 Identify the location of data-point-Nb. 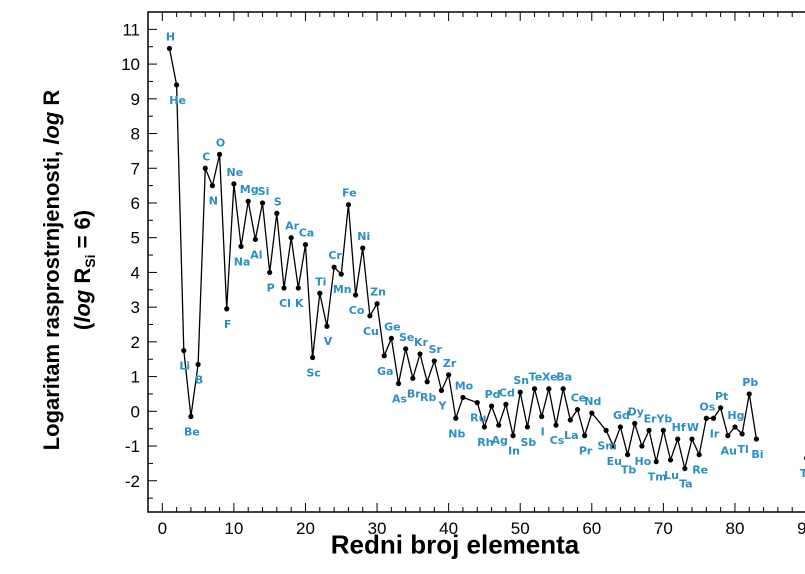
(456, 418).